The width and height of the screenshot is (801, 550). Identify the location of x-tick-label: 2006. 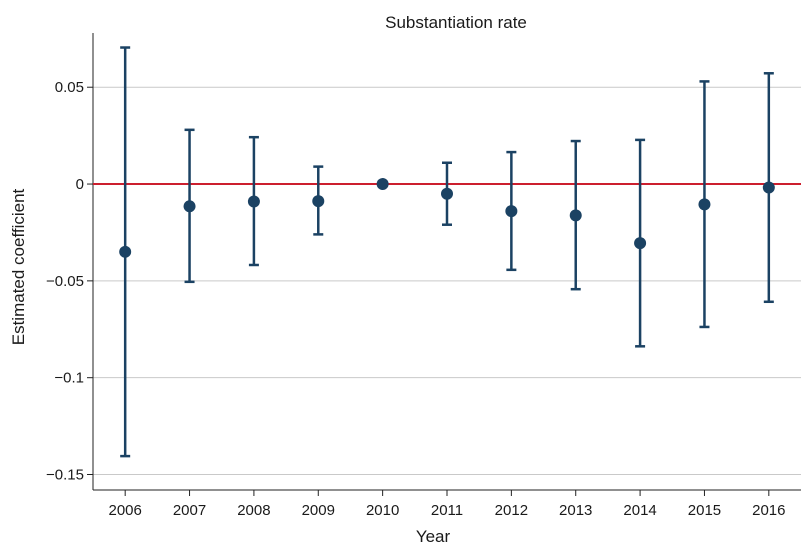
(124, 510).